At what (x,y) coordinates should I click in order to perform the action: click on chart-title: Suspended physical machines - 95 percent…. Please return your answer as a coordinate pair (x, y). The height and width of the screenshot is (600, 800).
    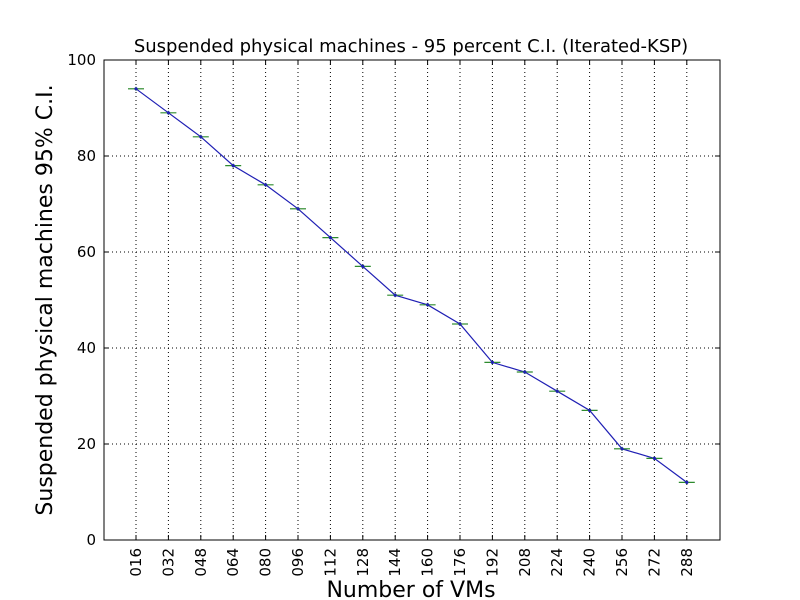
    Looking at the image, I should click on (411, 46).